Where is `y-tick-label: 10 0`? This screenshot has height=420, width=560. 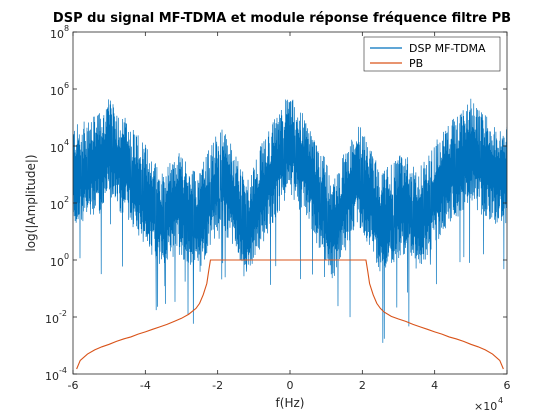
y-tick-label: 10 0 is located at coordinates (59, 260).